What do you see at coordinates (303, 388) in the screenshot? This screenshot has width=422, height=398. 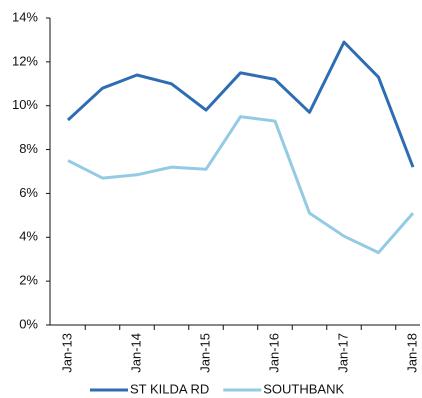 I see `legend-label: SOUTHBANK` at bounding box center [303, 388].